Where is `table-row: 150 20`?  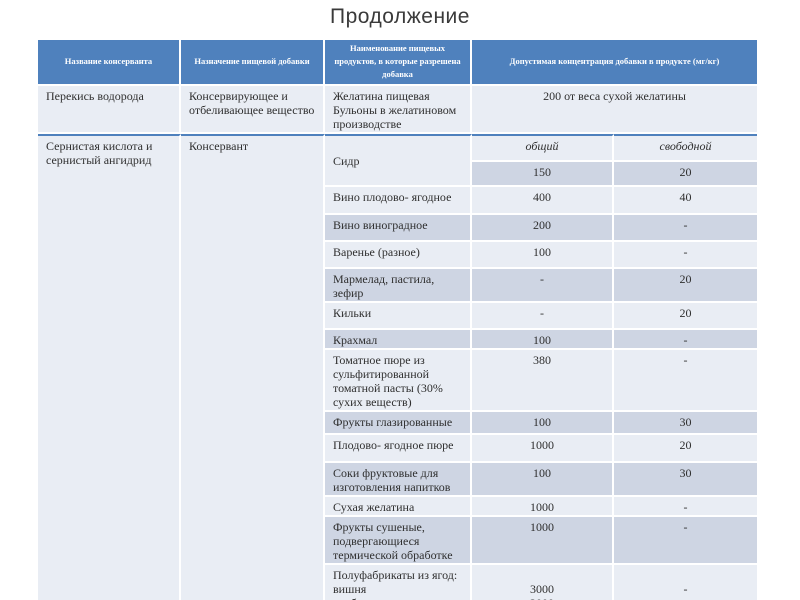
table-row: 150 20 is located at coordinates (398, 174).